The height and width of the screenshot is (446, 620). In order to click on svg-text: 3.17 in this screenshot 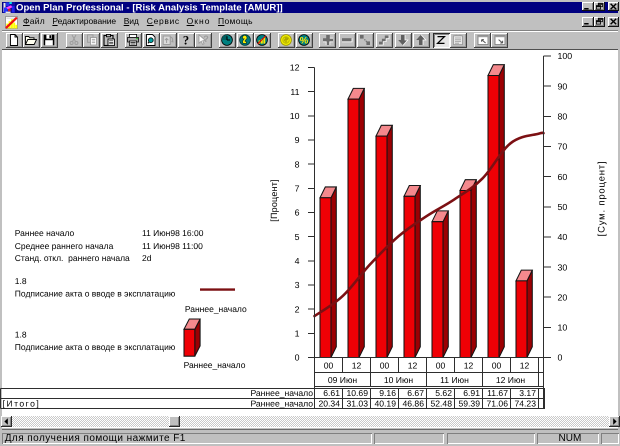, I will do `click(527, 393)`.